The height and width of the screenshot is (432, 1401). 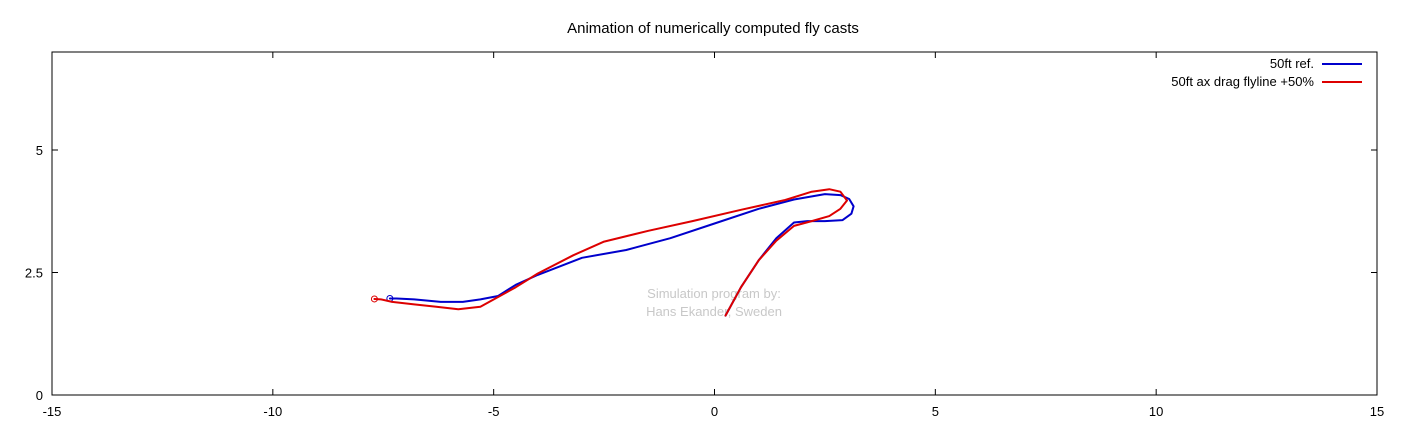 I want to click on x-tick-label: -15, so click(x=52, y=411).